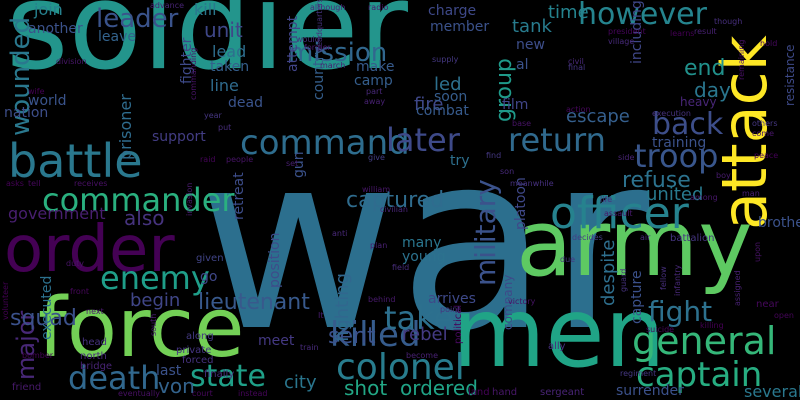  I want to click on word: assault, so click(618, 213).